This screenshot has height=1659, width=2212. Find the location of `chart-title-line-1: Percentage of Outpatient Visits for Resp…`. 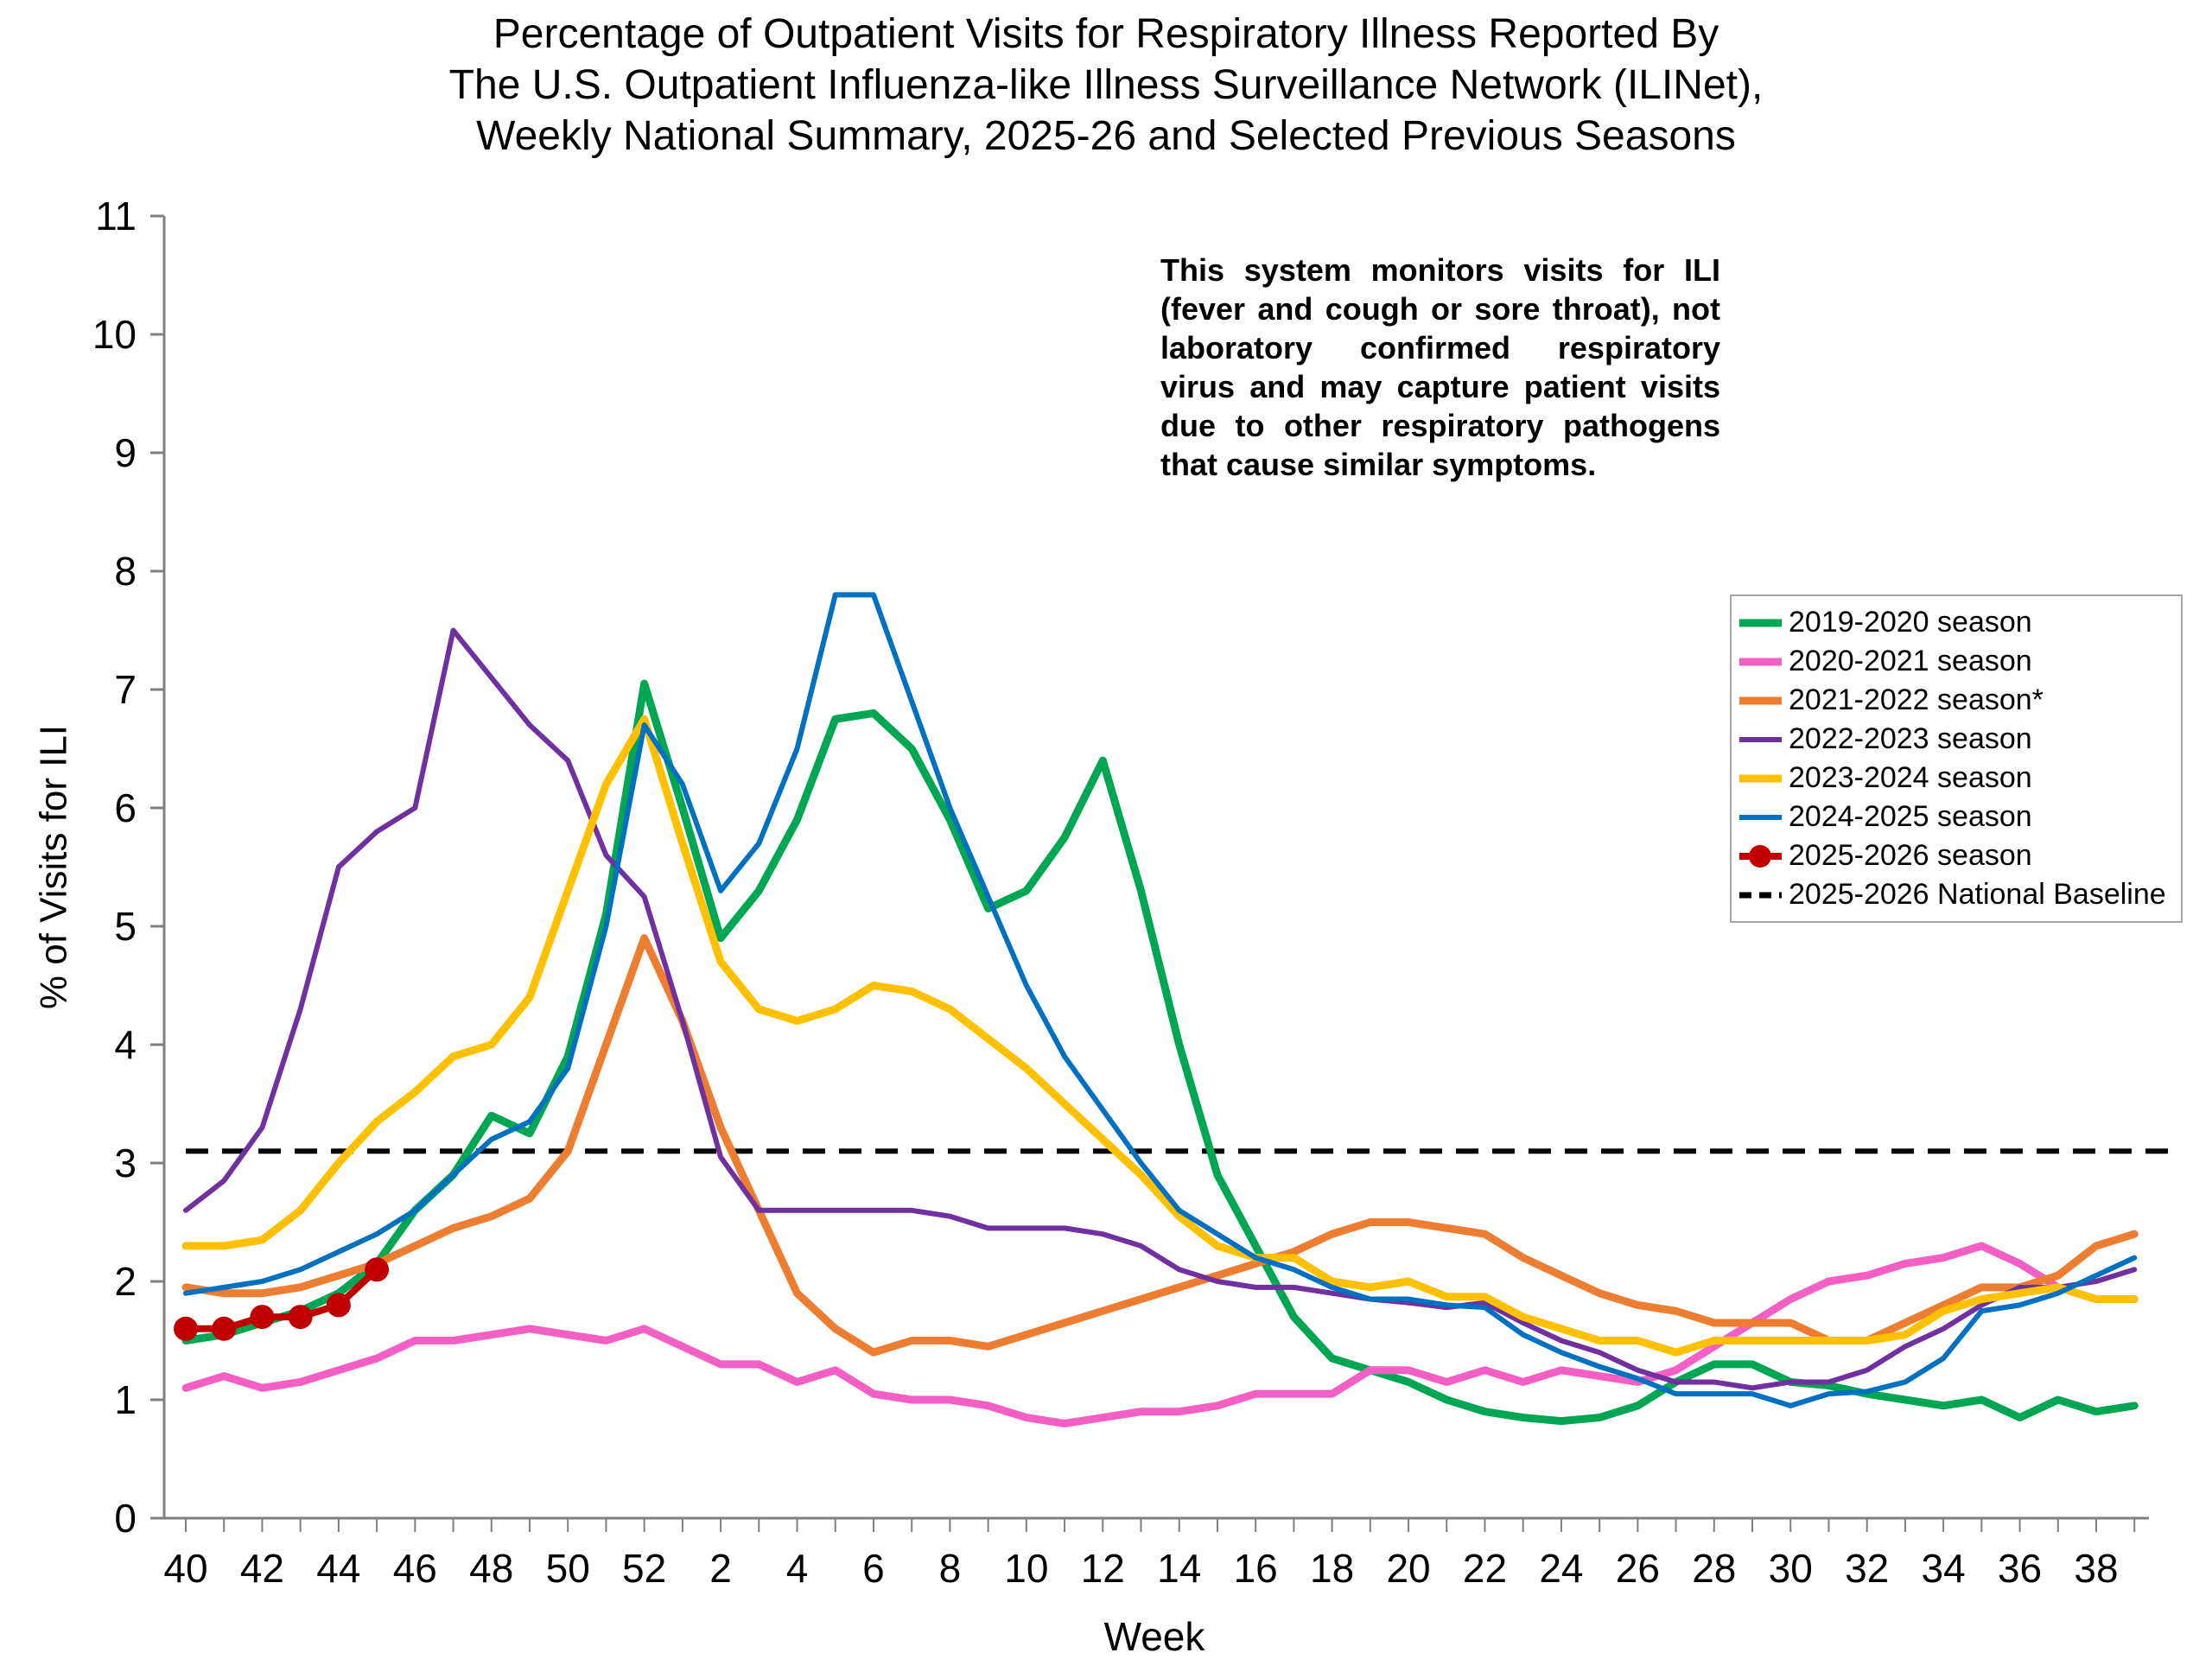

chart-title-line-1: Percentage of Outpatient Visits for Resp… is located at coordinates (1106, 34).